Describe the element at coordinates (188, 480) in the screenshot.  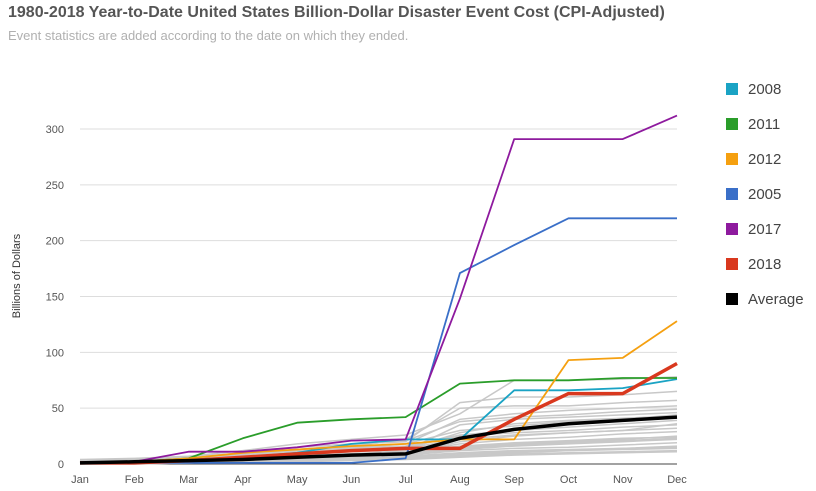
I see `x-tick-label: Mar` at that location.